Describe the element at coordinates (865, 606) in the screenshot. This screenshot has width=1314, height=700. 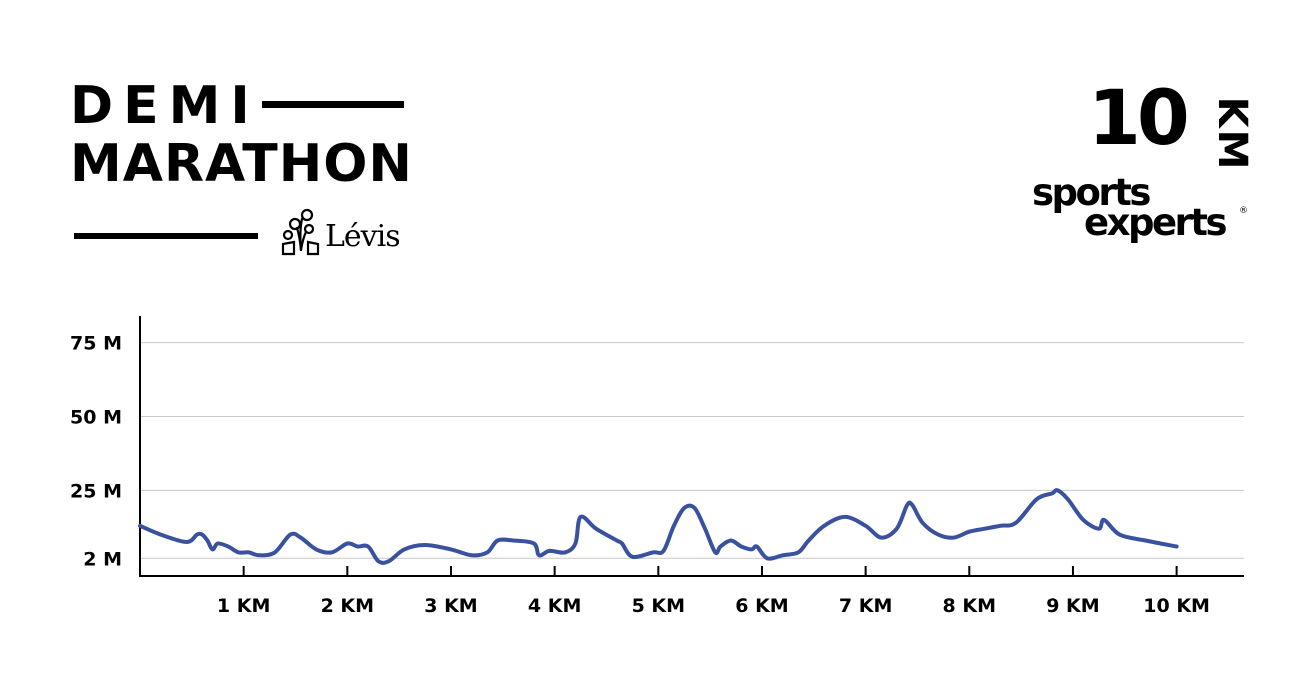
I see `x-tick-label-6: 7 KM` at that location.